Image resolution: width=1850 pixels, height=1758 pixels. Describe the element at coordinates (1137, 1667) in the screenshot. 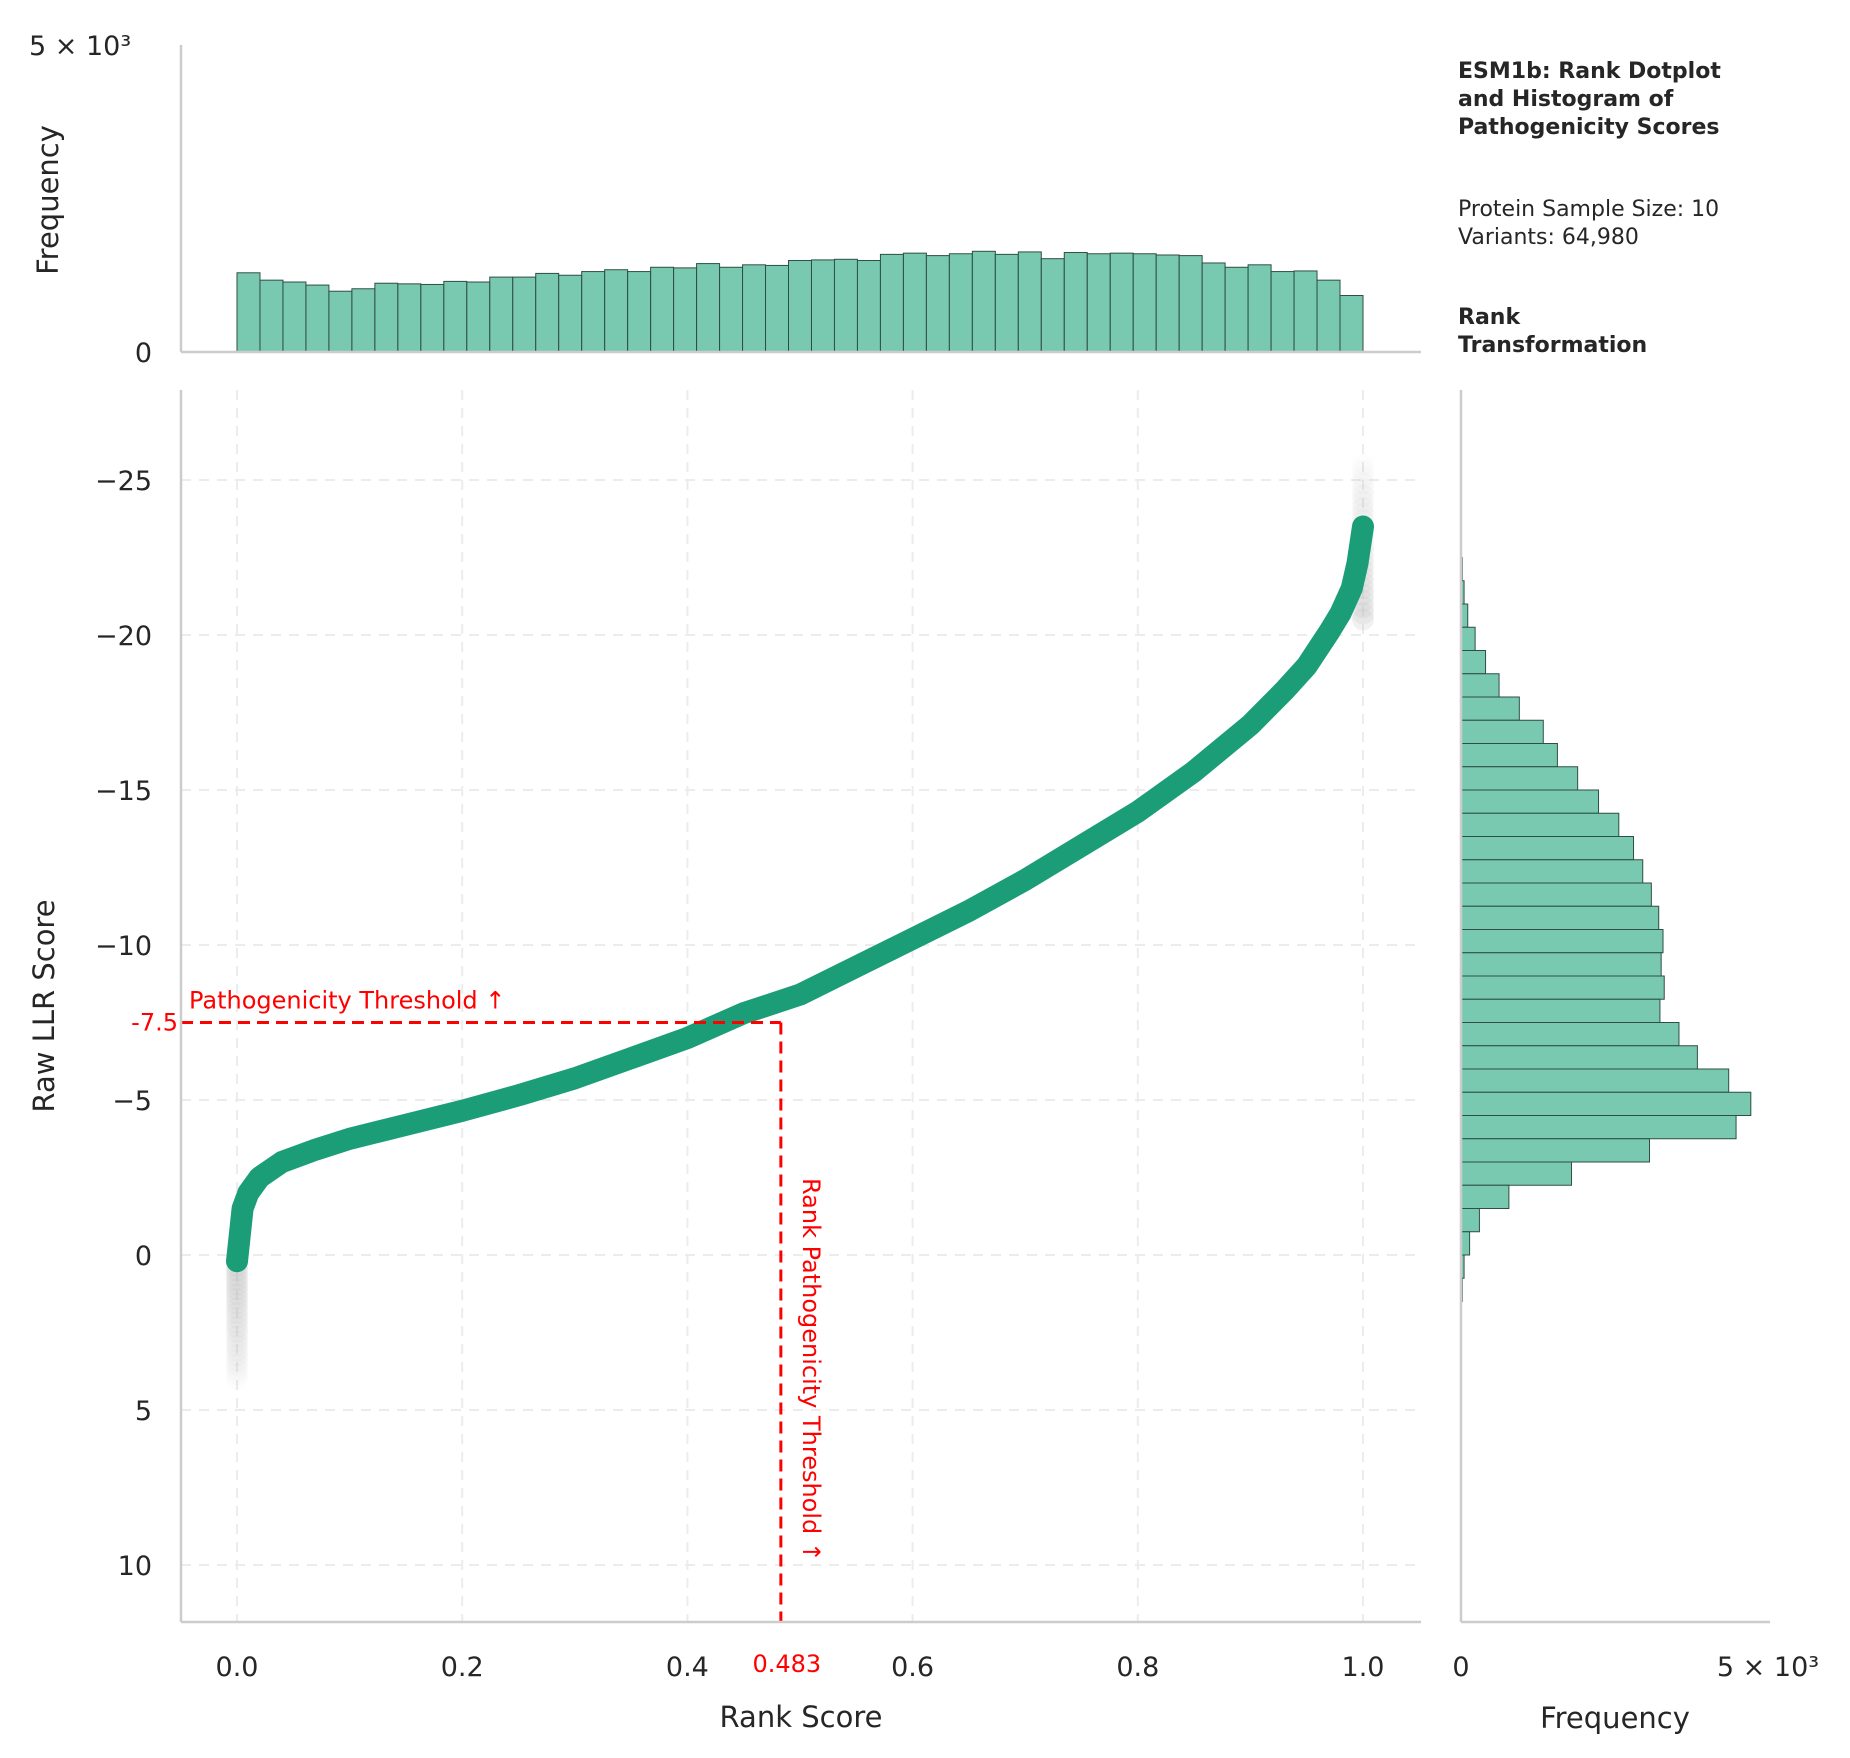

I see `x-tick-label: 0.8` at that location.